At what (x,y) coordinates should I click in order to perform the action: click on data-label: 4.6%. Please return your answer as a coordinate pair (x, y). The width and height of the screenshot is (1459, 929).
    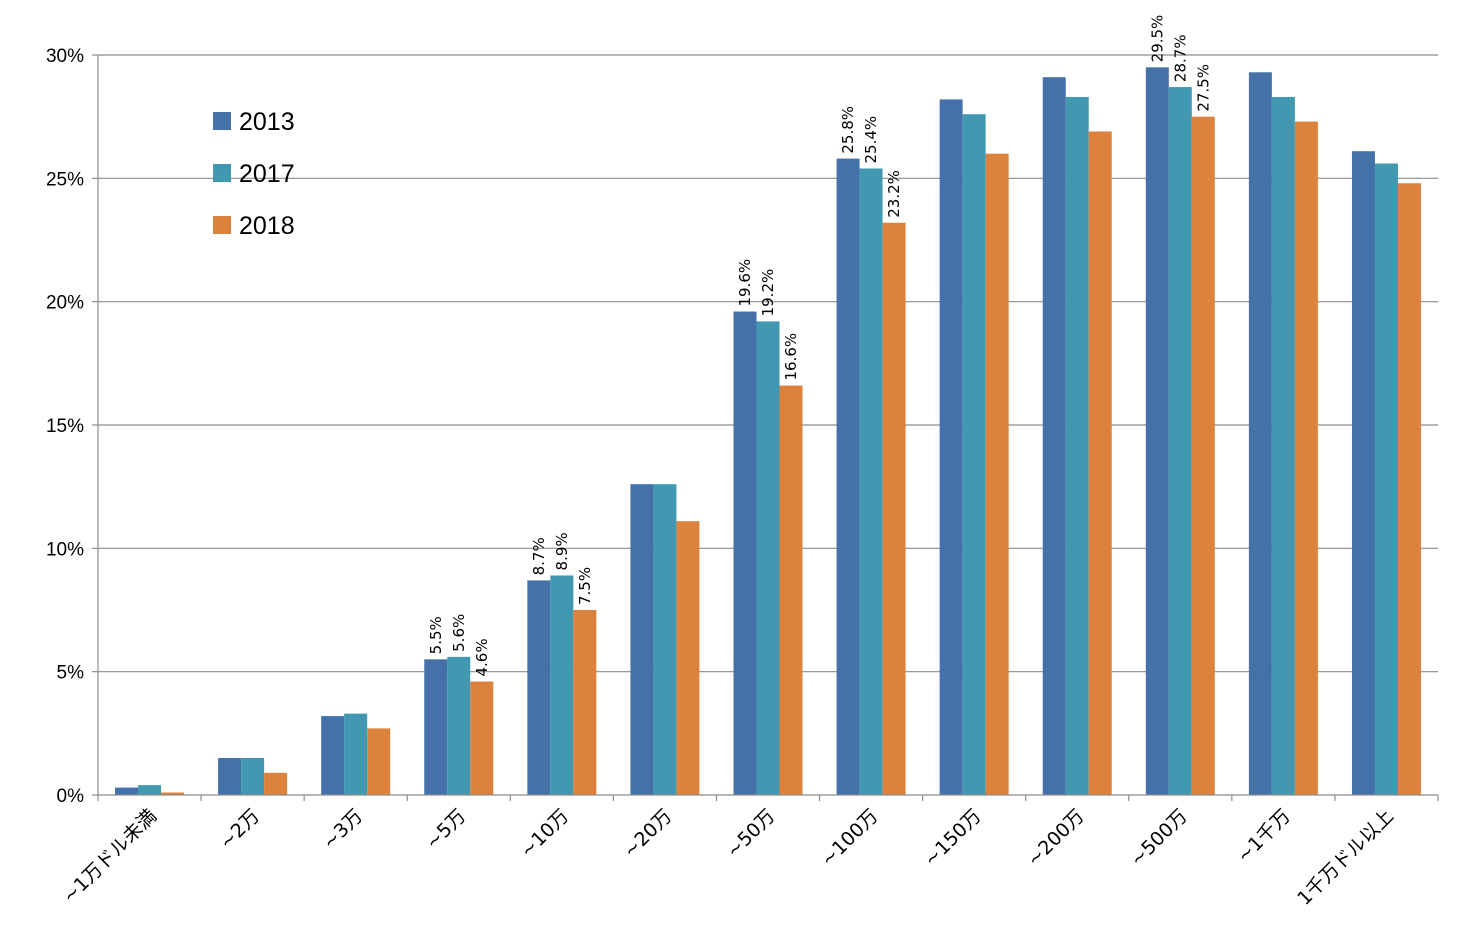
    Looking at the image, I should click on (482, 657).